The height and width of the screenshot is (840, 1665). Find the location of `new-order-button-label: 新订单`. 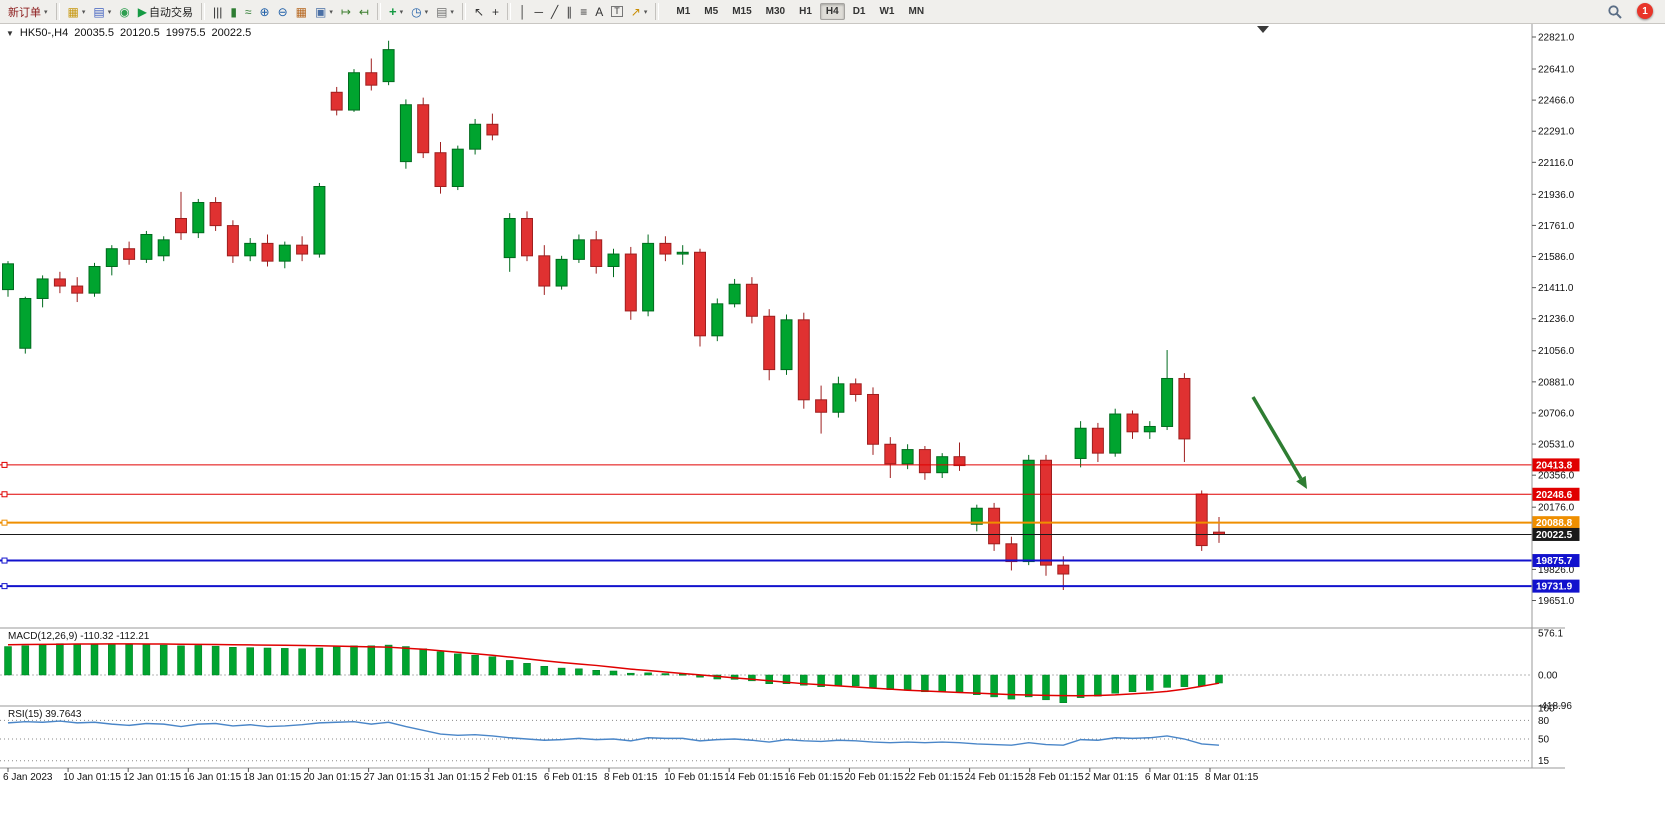

new-order-button-label: 新订单 is located at coordinates (24, 12).